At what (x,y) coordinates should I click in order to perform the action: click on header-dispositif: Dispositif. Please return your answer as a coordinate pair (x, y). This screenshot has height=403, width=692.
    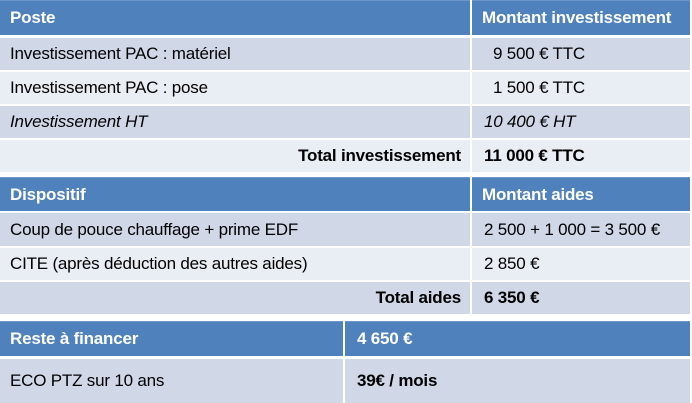
    Looking at the image, I should click on (235, 194).